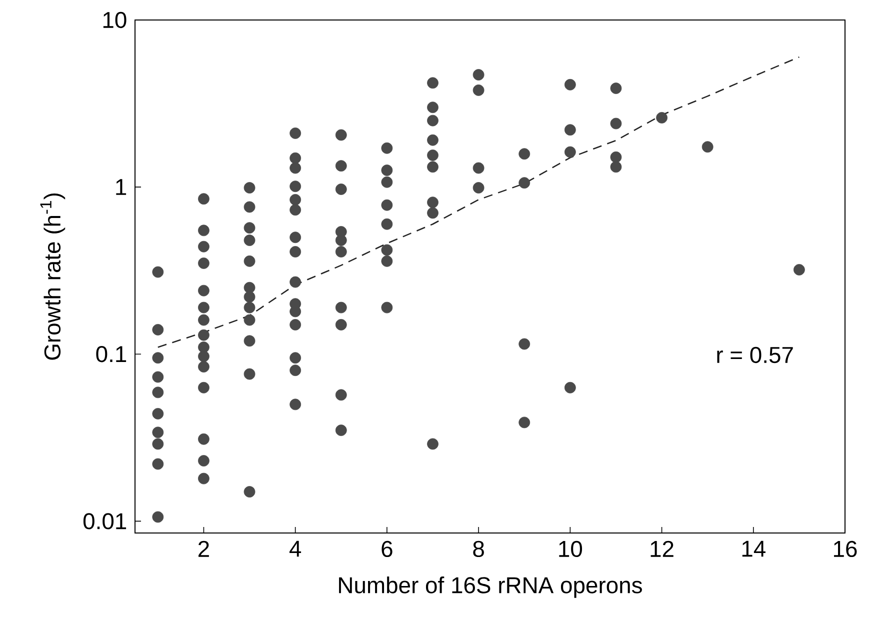 The image size is (882, 633). What do you see at coordinates (845, 549) in the screenshot?
I see `x-tick-label: 16` at bounding box center [845, 549].